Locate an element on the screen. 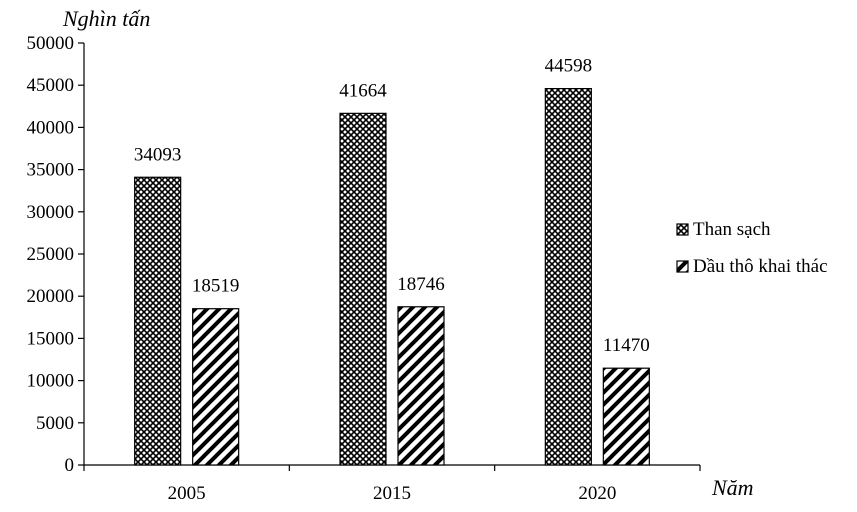  x-axis-title: Năm is located at coordinates (732, 487).